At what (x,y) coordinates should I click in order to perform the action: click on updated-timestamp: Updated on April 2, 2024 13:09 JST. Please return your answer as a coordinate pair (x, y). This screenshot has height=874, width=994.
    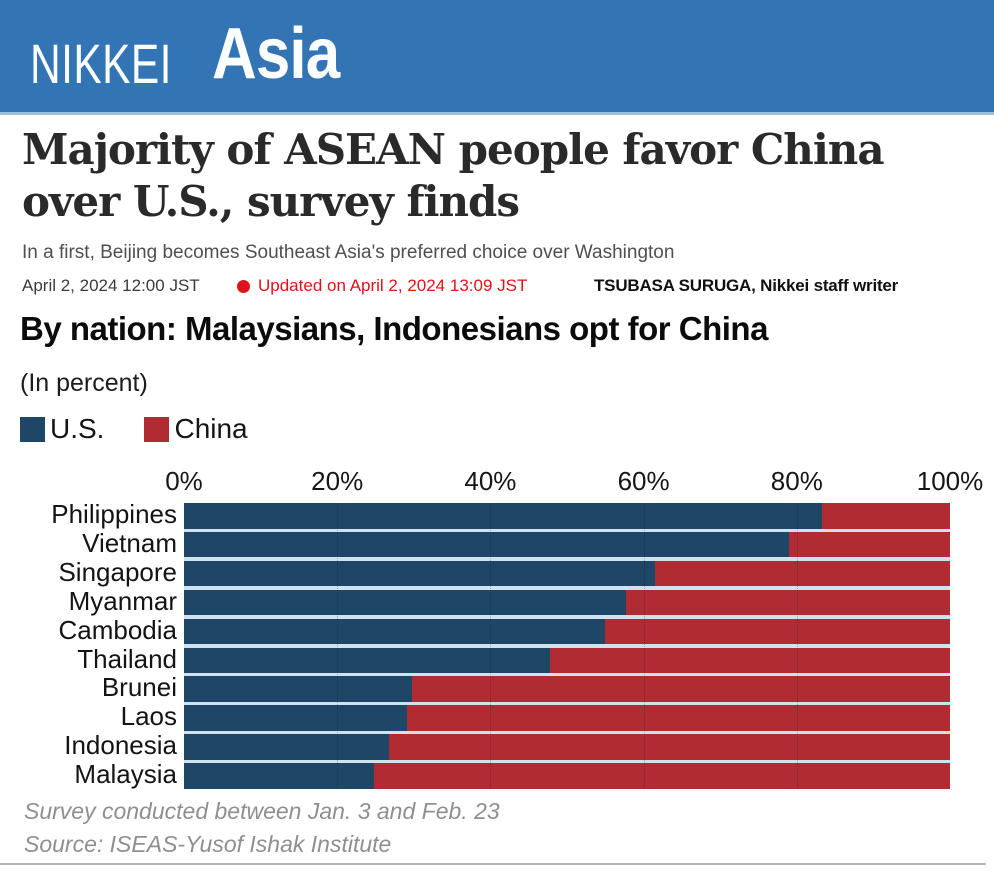
    Looking at the image, I should click on (393, 285).